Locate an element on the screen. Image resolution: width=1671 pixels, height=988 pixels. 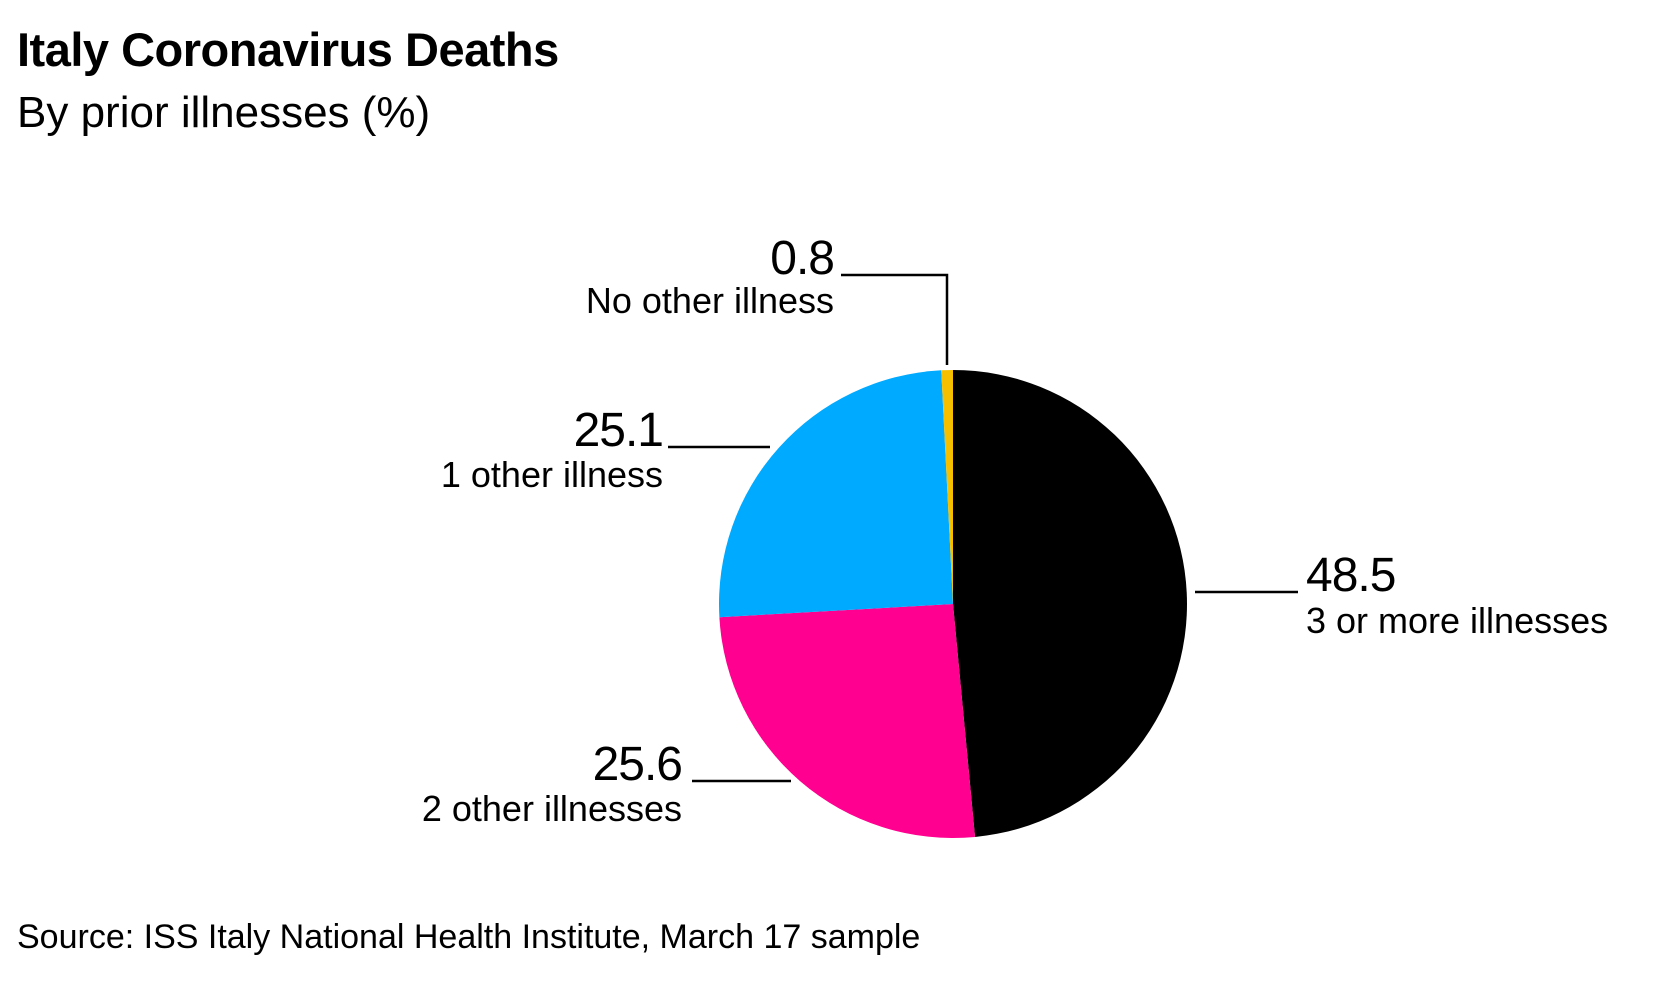
pie-slices is located at coordinates (953, 604).